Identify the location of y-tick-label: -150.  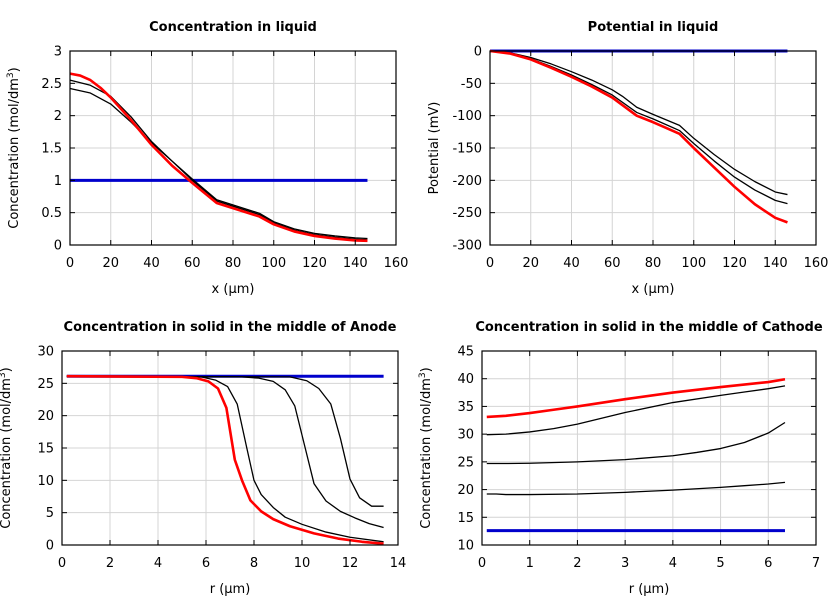
(467, 149).